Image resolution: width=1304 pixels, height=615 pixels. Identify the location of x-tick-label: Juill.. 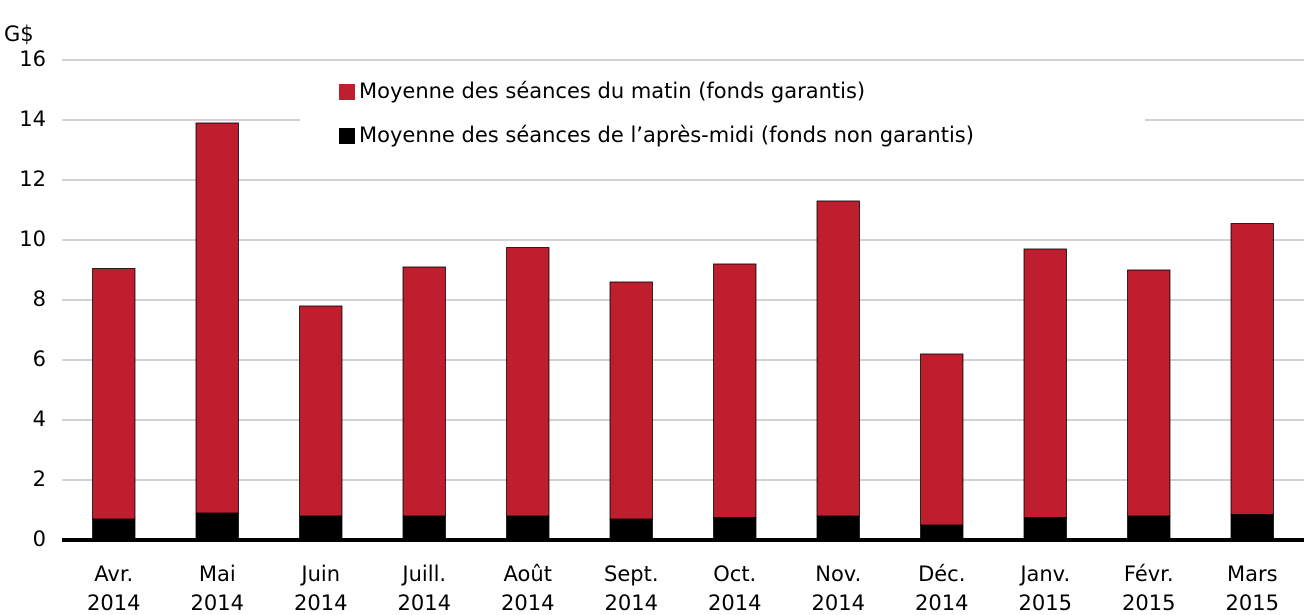
(423, 574).